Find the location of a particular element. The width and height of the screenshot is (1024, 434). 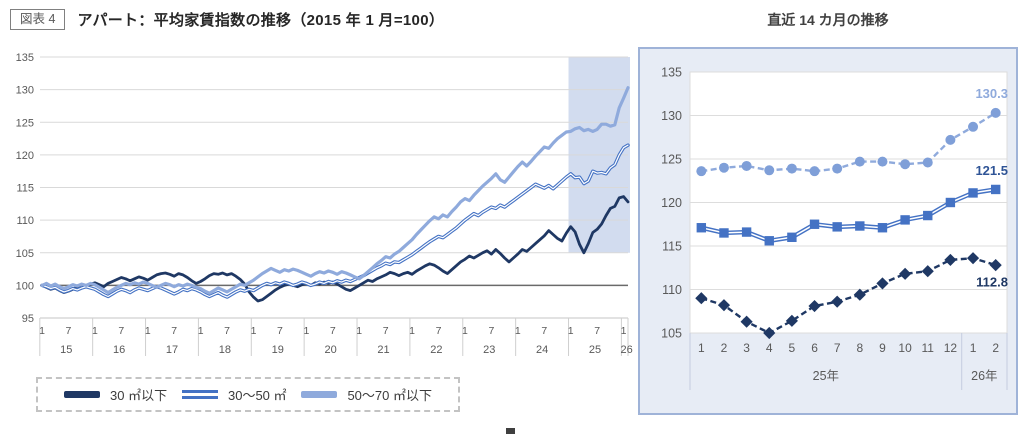

year-group-label: 25年 is located at coordinates (826, 376).